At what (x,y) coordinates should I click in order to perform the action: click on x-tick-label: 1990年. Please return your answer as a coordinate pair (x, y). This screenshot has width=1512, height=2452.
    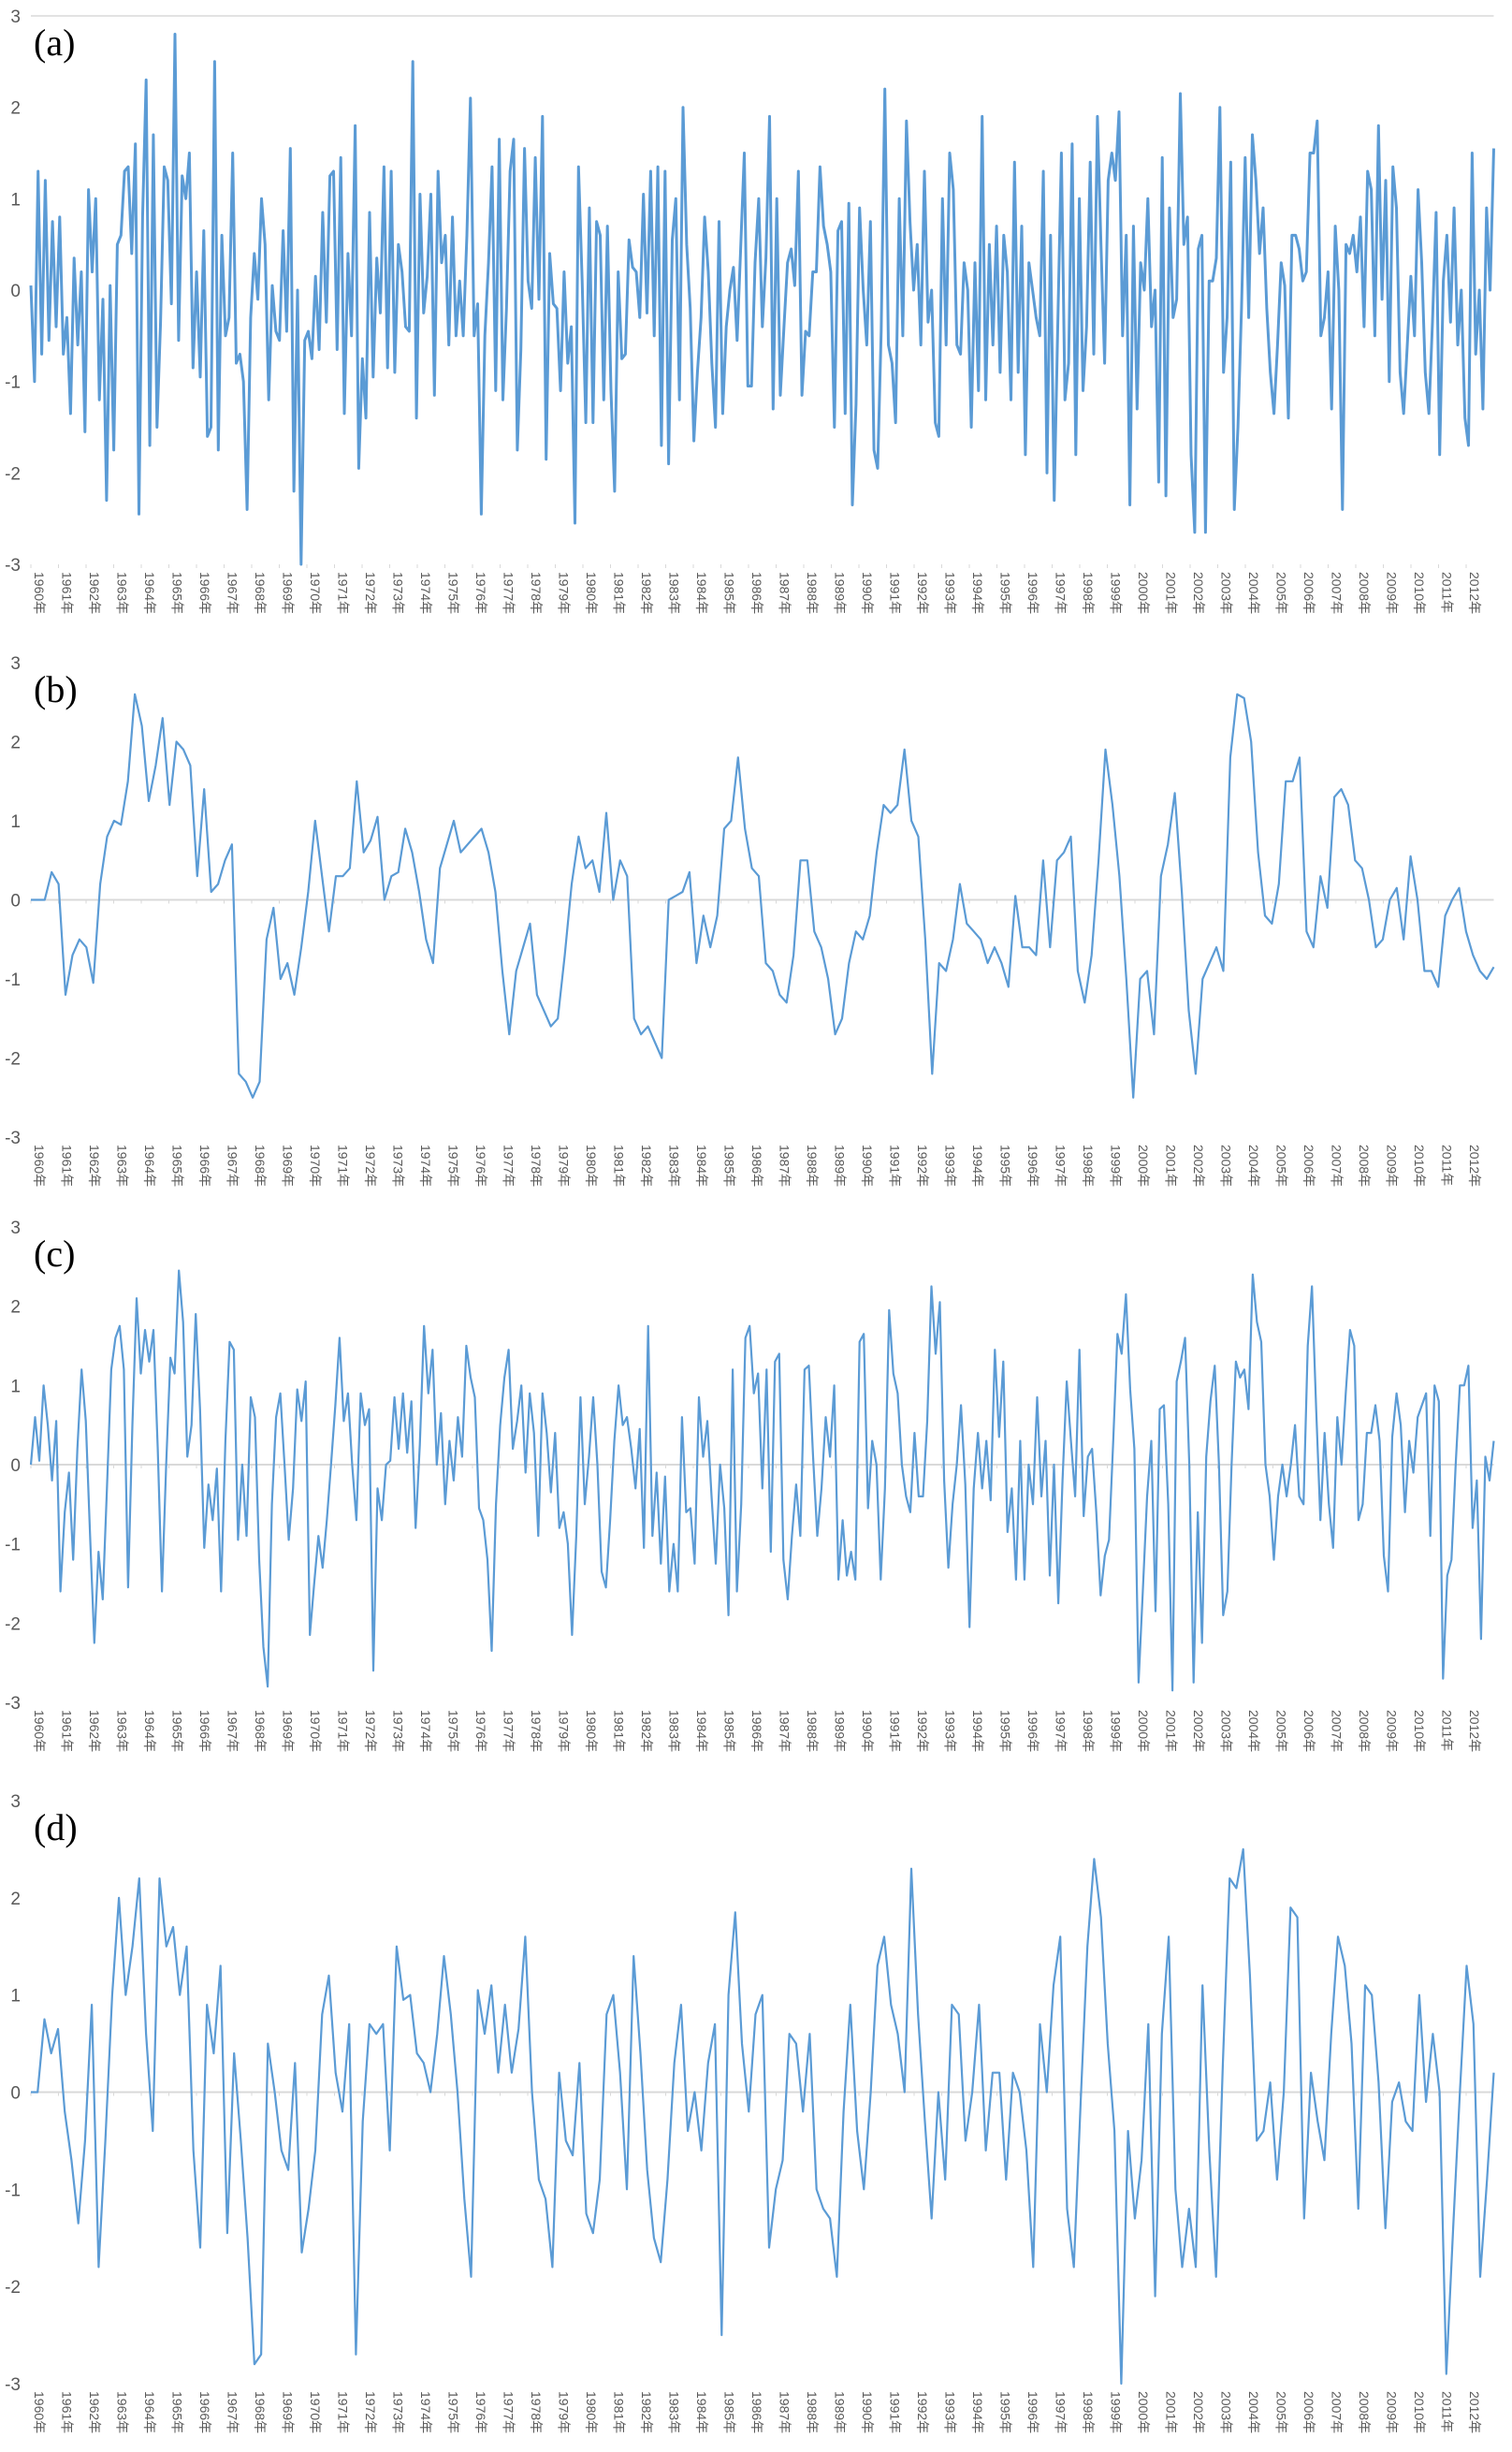
    Looking at the image, I should click on (868, 1166).